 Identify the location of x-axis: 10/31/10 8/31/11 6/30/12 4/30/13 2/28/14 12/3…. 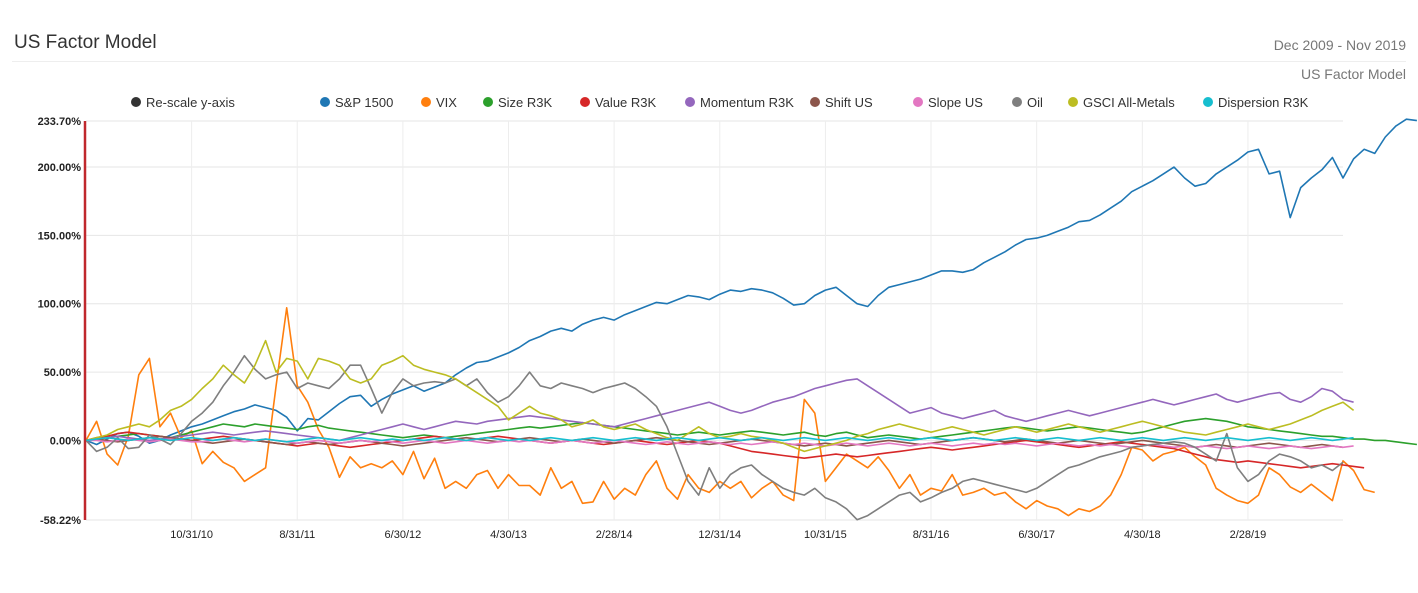
(718, 535).